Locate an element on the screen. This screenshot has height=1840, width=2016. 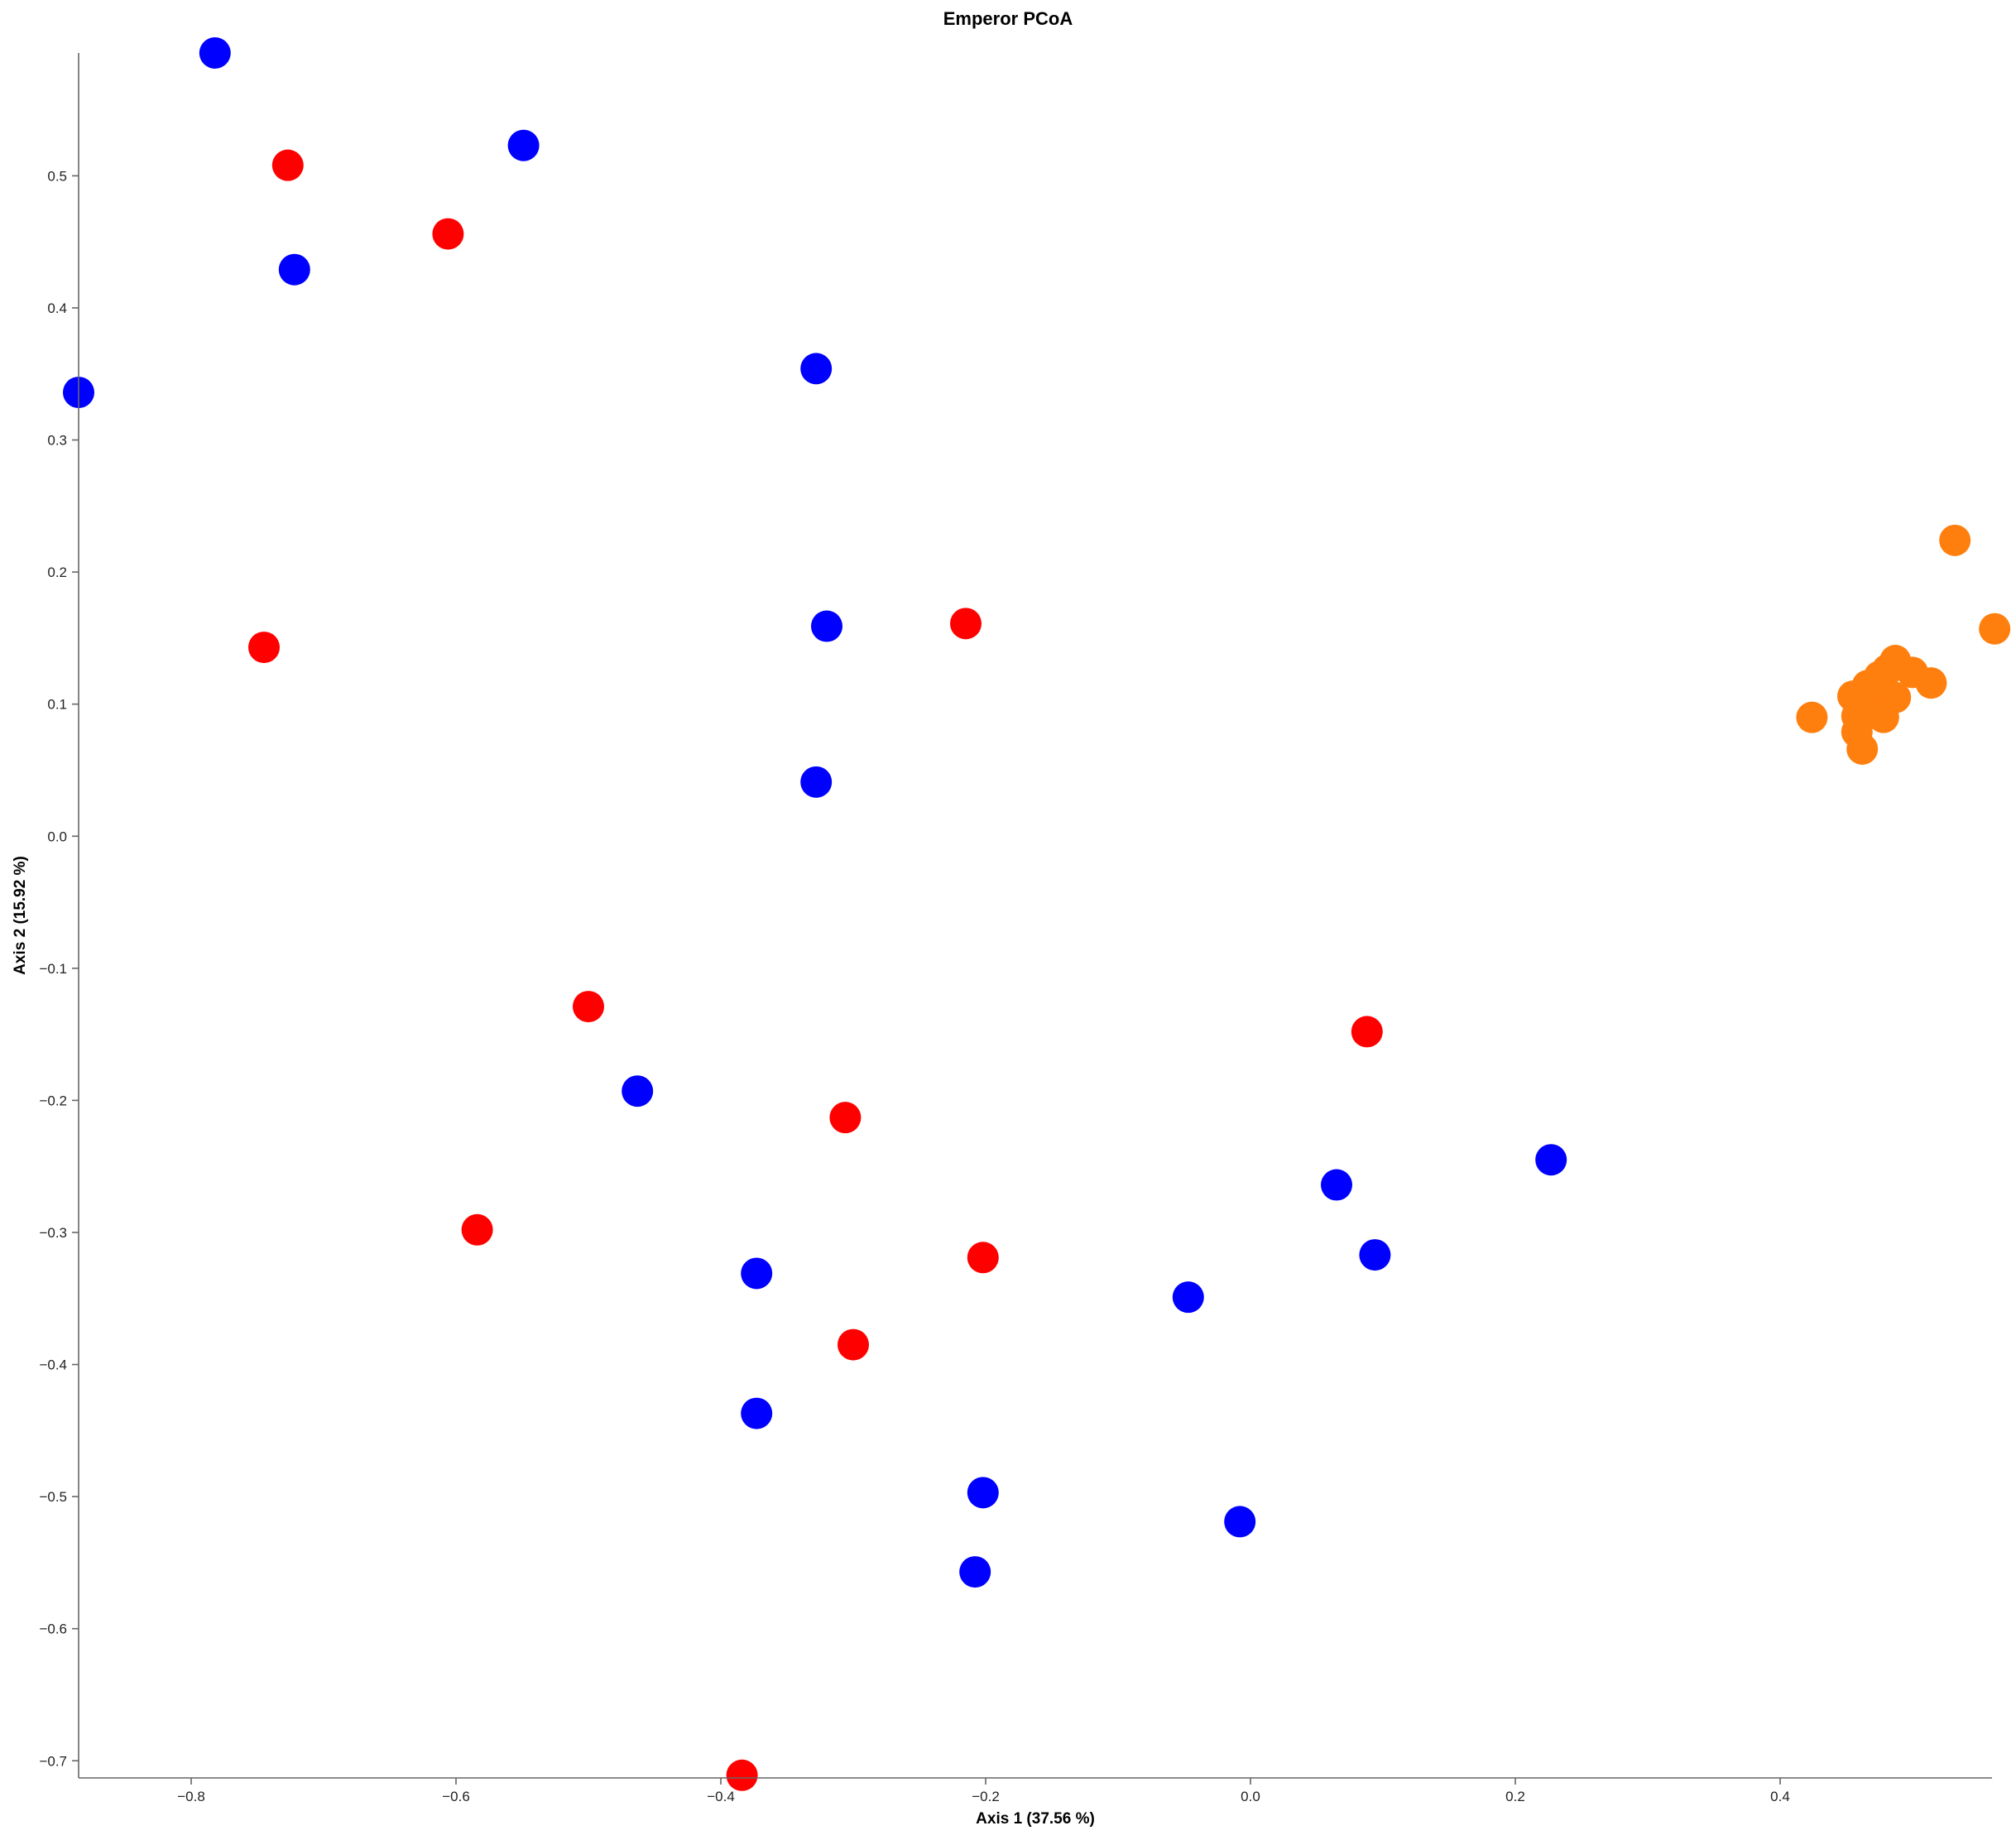
x-tick-label: 0.2 is located at coordinates (1515, 1797).